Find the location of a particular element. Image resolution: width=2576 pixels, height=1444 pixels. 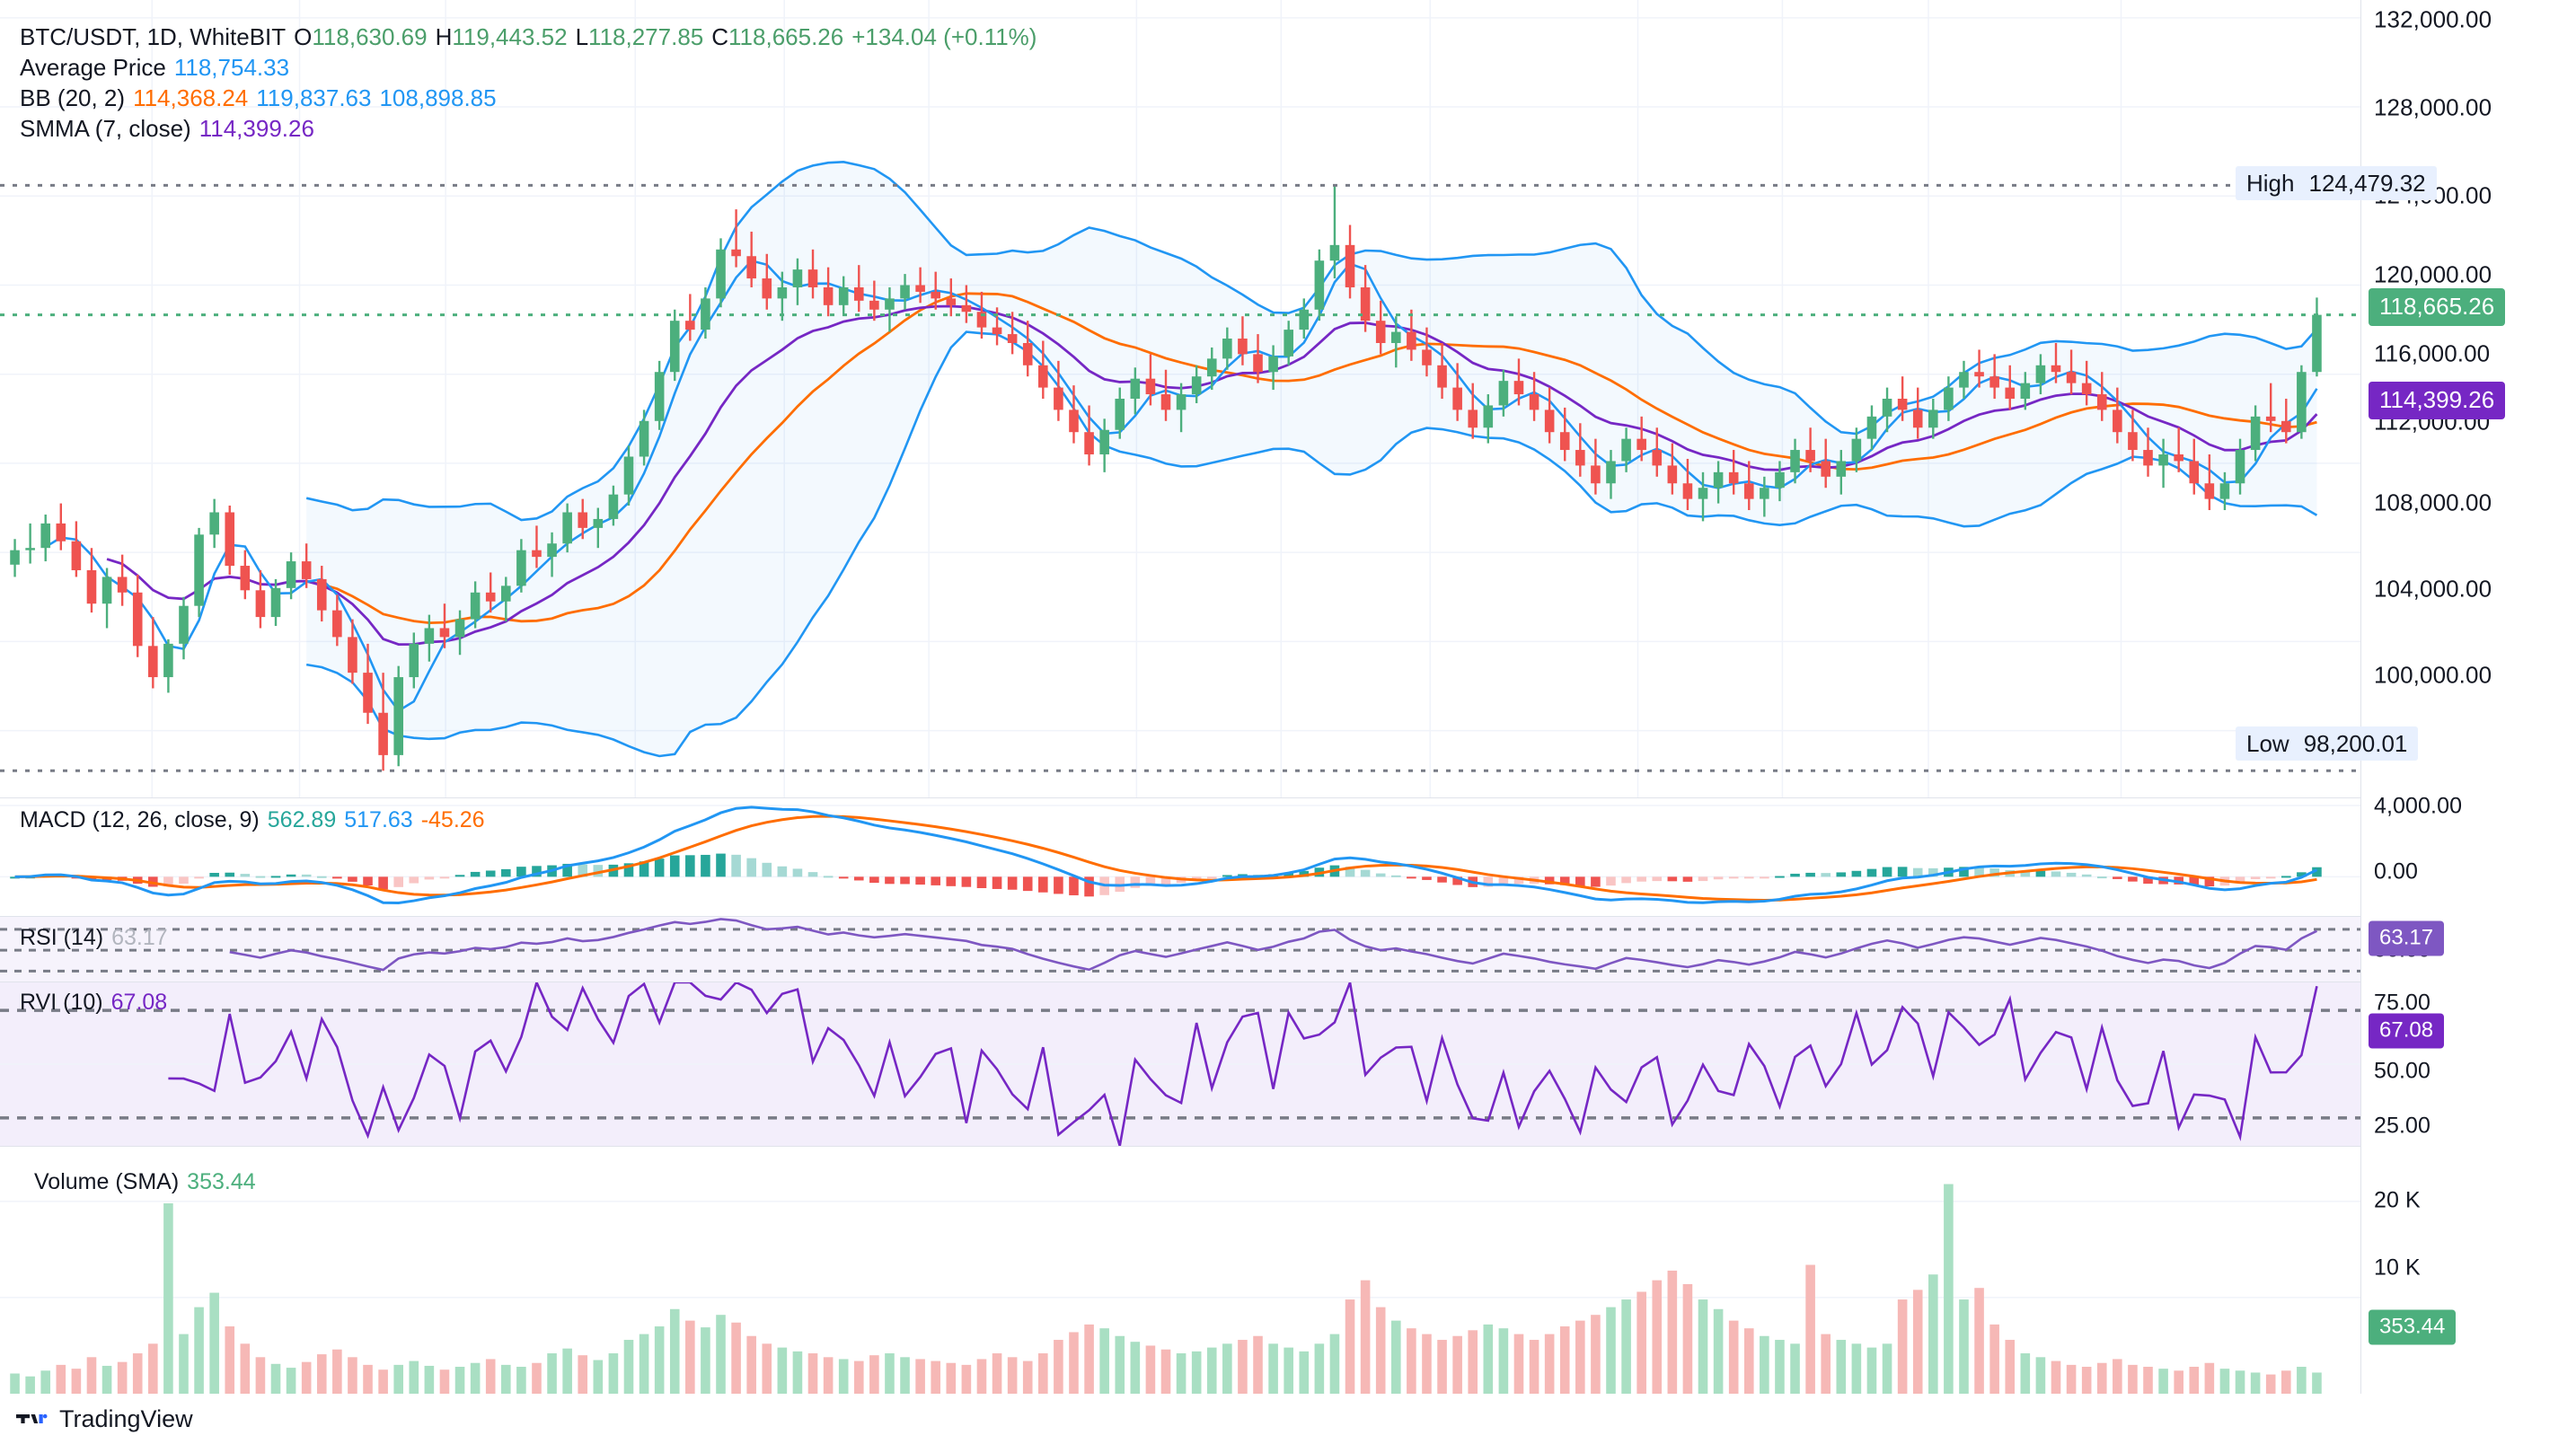

pane-separator-rsi is located at coordinates (1288, 916).